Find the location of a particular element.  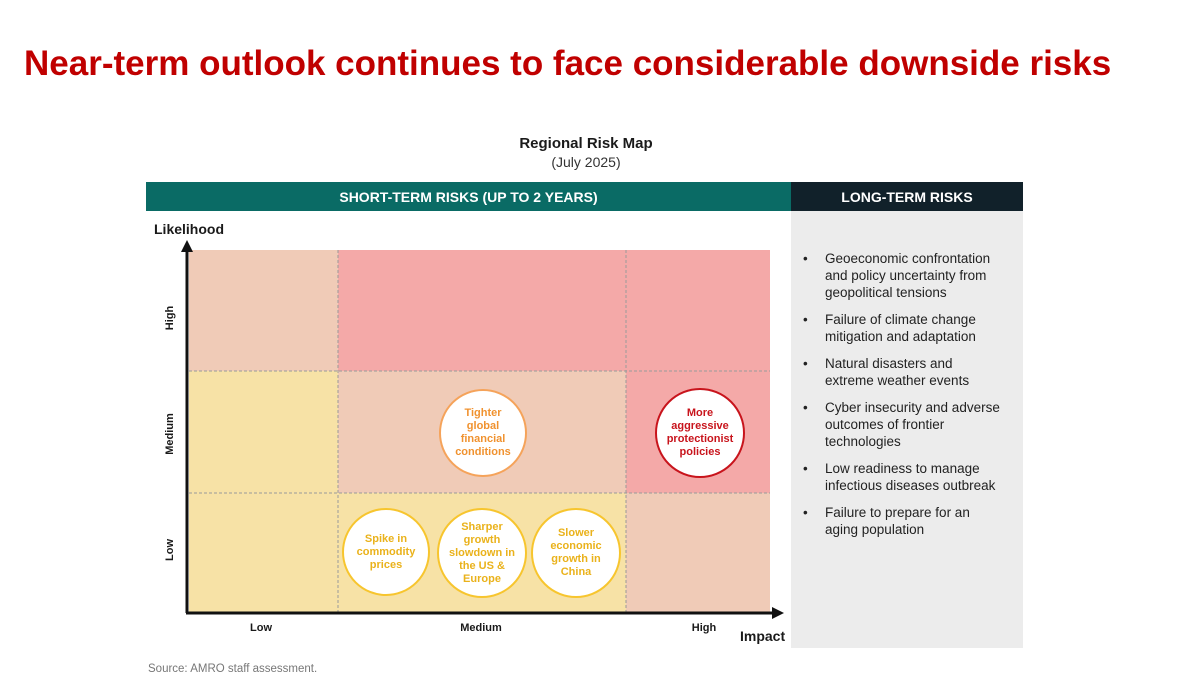

map-title: Regional Risk Map is located at coordinates (586, 143).